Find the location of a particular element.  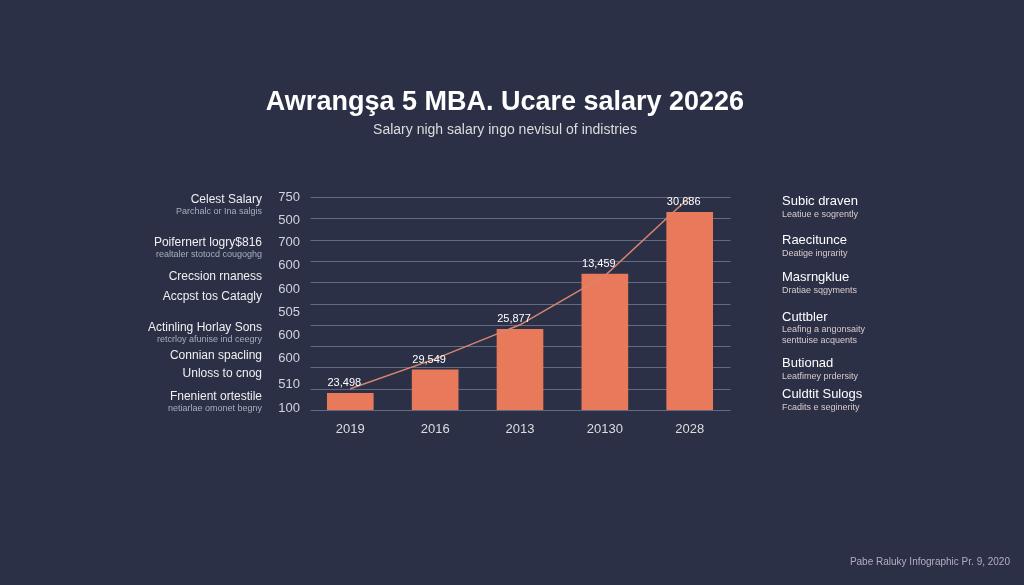

text: Fnenient ortestile is located at coordinates (216, 396).